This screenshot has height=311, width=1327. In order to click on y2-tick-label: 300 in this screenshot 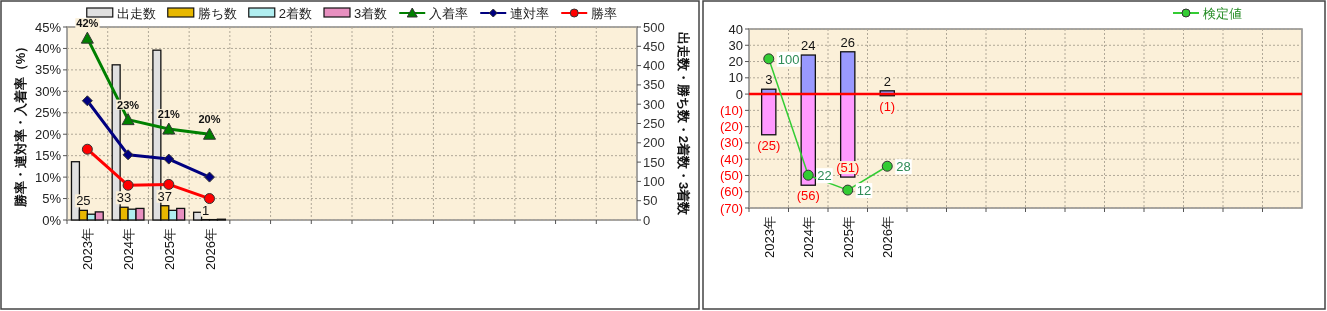, I will do `click(654, 104)`.